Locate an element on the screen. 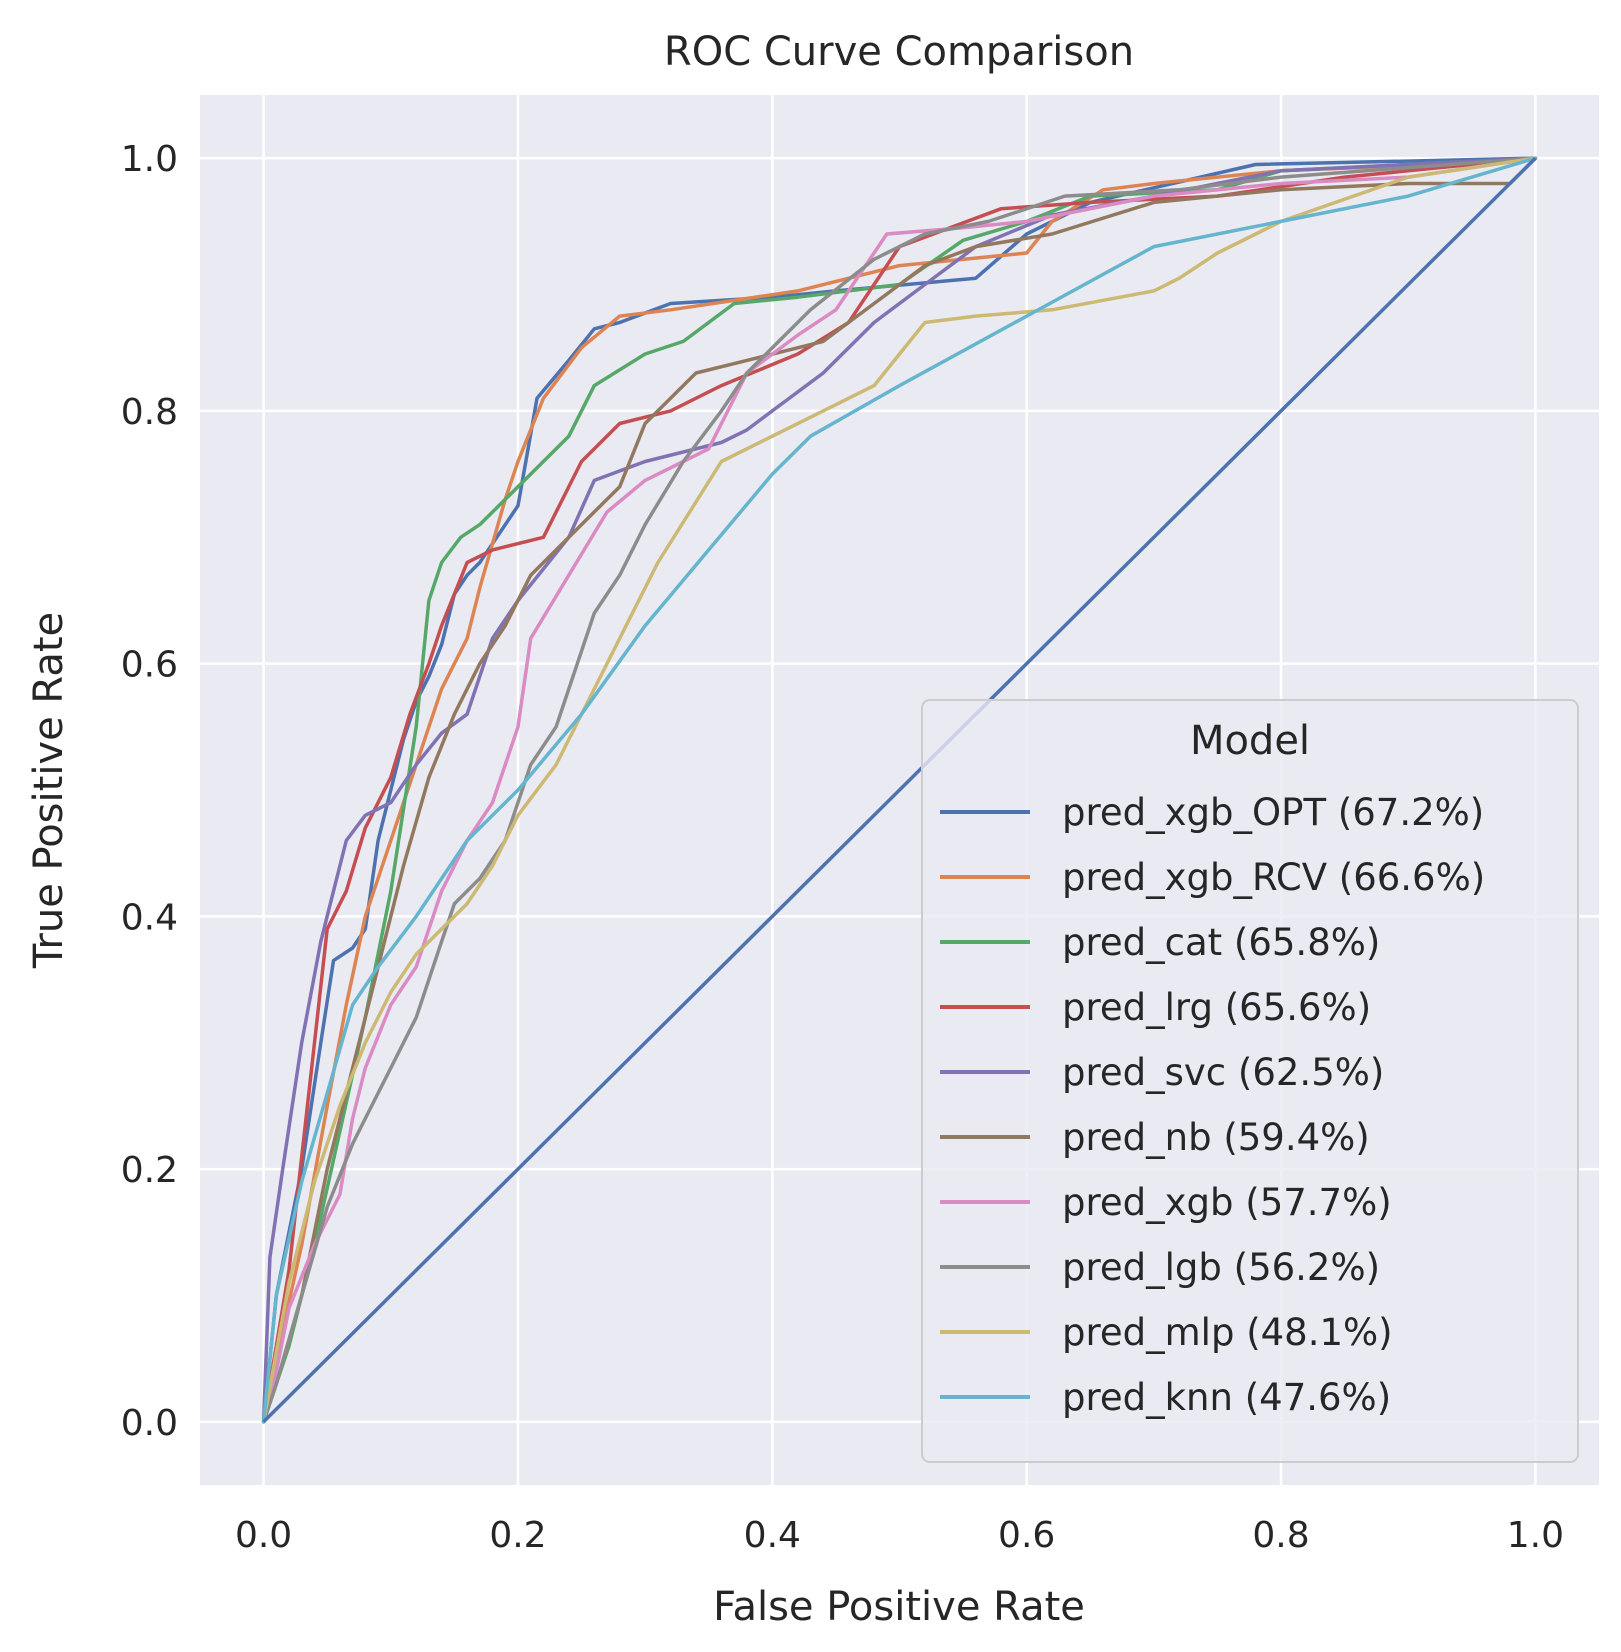 The image size is (1621, 1652). legend-label-2: pred_xgb_RCV (66.6%) is located at coordinates (1273, 877).